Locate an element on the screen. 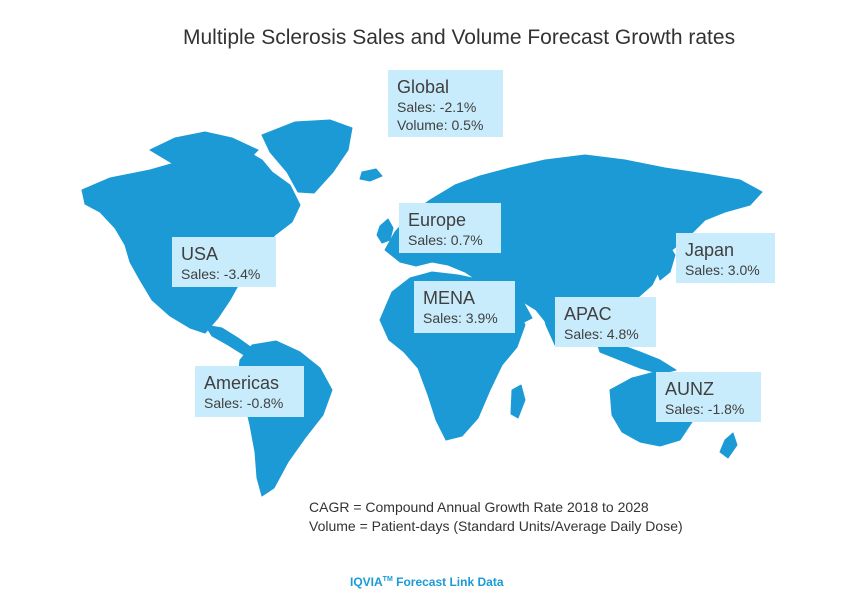  region-sales-global: Sales: -2.1% is located at coordinates (437, 107).